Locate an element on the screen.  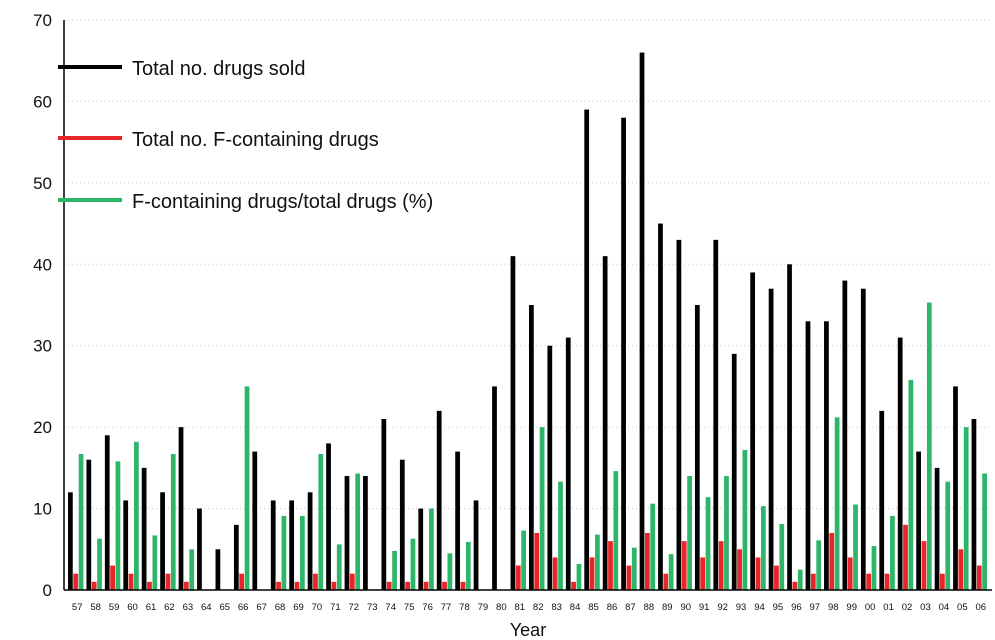
y-tick-label: 60 is located at coordinates (42, 101).